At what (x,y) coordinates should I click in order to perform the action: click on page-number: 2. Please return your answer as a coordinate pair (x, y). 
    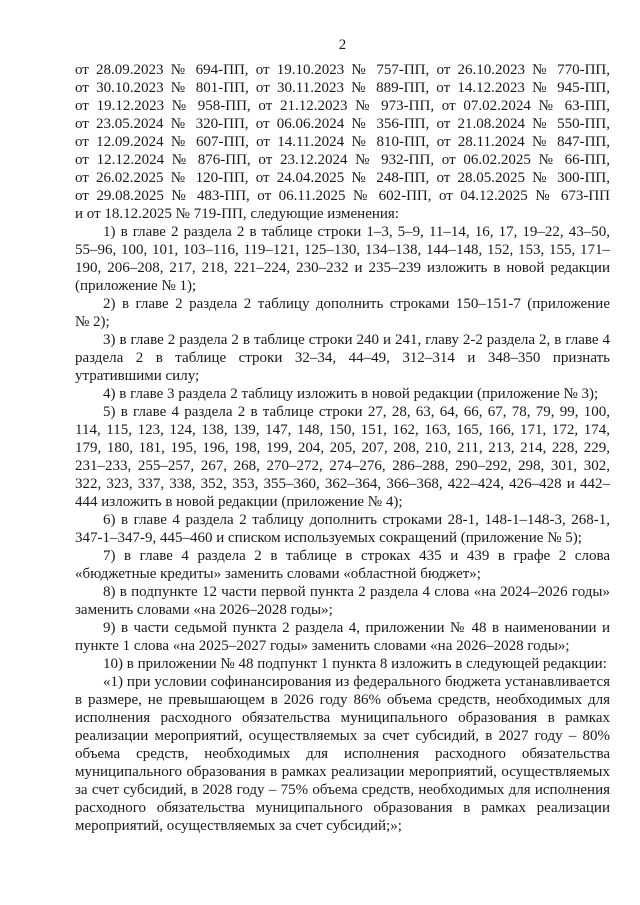
    Looking at the image, I should click on (342, 45).